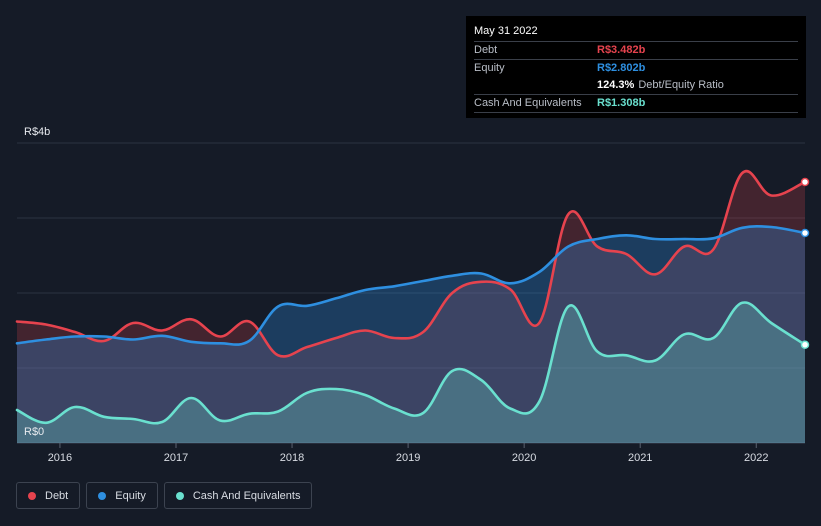 The width and height of the screenshot is (821, 526). Describe the element at coordinates (408, 458) in the screenshot. I see `x-tick-label: 2019` at that location.